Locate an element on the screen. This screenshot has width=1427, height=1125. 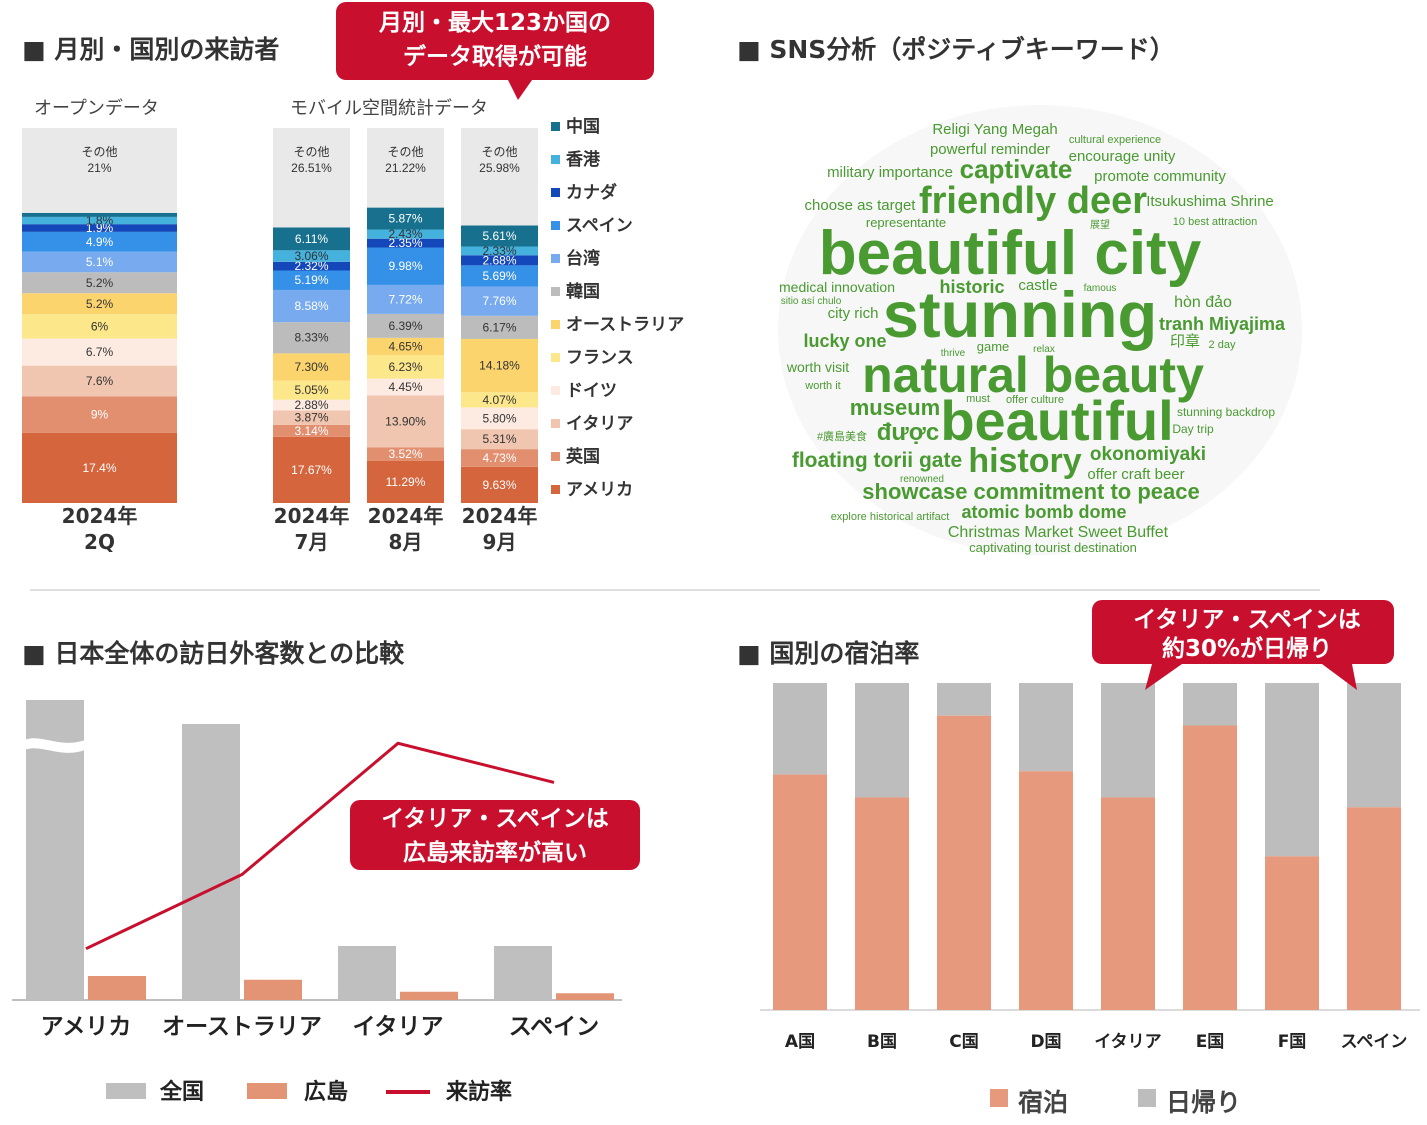
bar-segment-label: 7.76% is located at coordinates (499, 301).